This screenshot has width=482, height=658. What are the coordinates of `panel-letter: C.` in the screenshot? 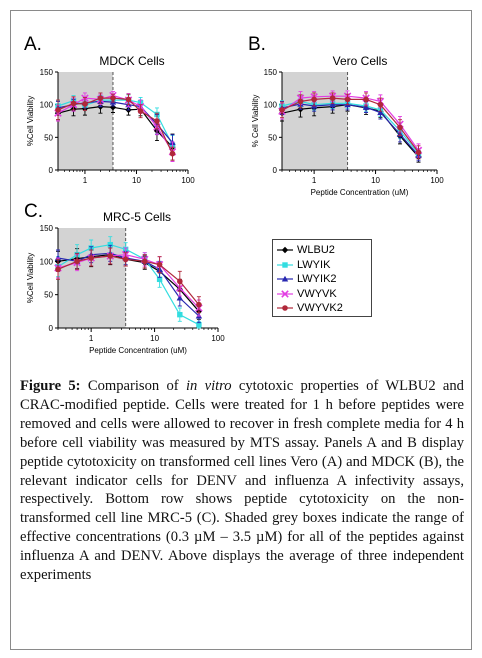 It's located at (33, 211).